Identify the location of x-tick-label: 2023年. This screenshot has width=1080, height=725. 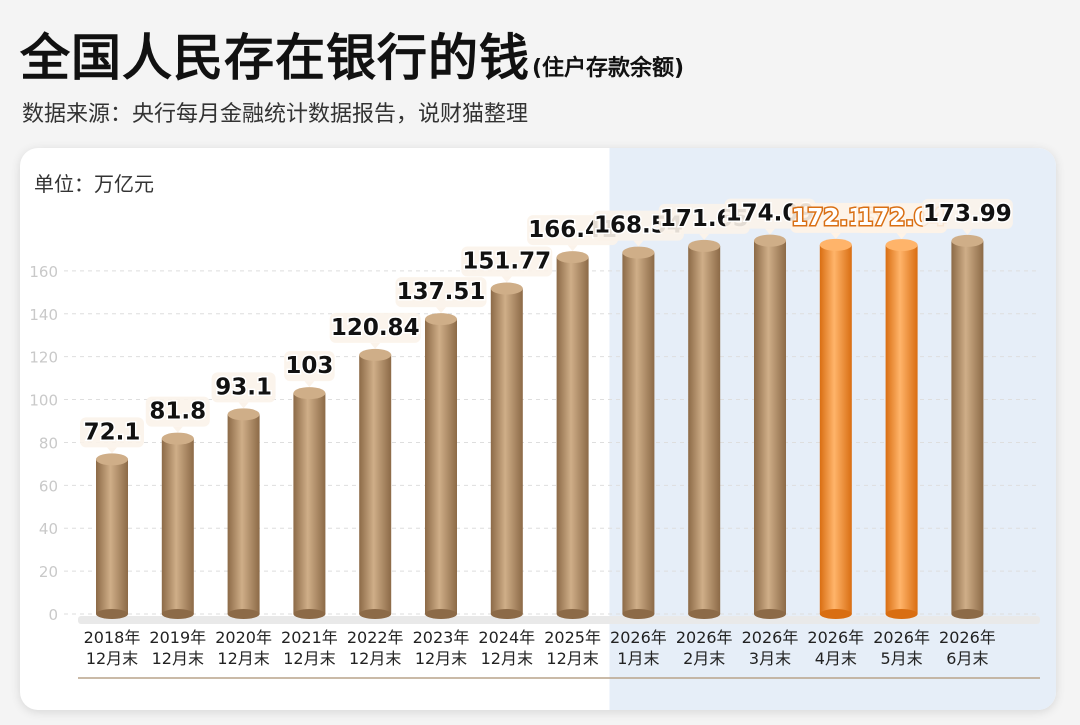
(441, 637).